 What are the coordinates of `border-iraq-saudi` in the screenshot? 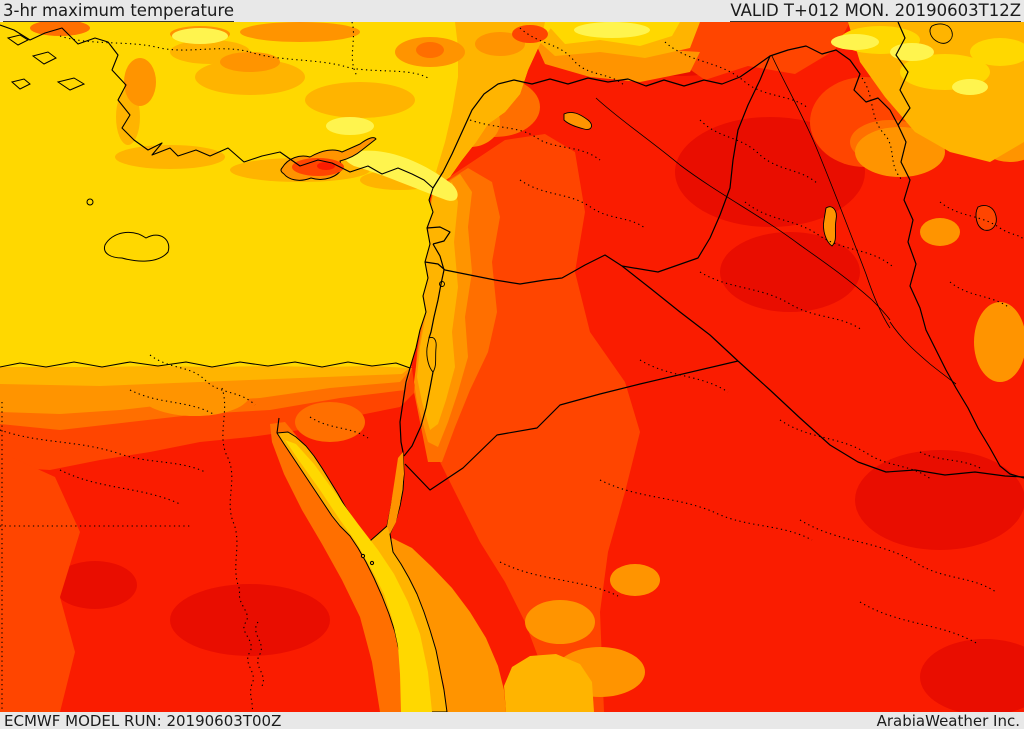 It's located at (880, 419).